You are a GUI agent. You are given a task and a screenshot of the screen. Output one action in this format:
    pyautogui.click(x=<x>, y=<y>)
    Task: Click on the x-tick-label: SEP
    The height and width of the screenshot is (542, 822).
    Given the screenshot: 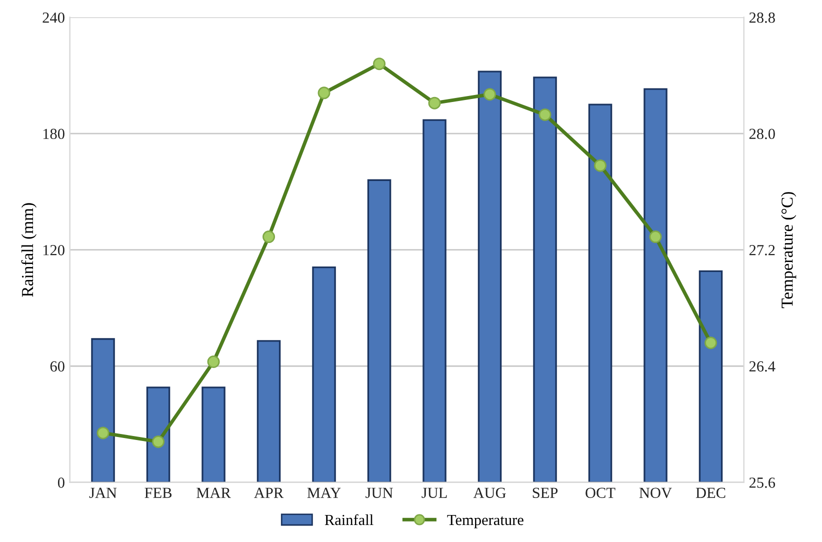 What is the action you would take?
    pyautogui.click(x=545, y=493)
    